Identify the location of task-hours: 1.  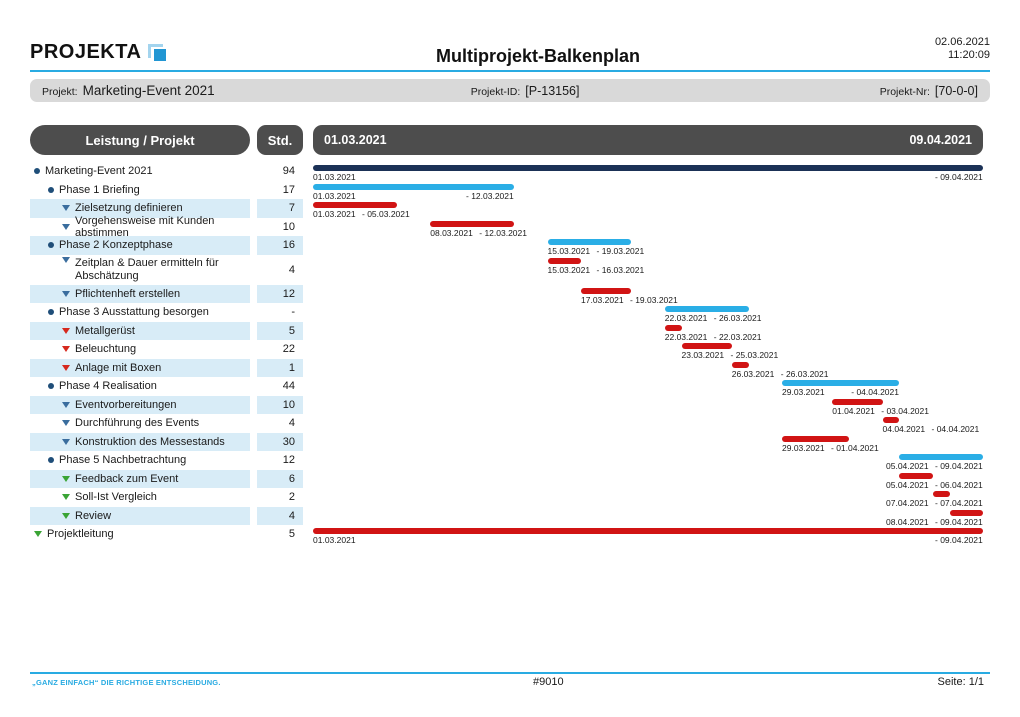
(280, 367).